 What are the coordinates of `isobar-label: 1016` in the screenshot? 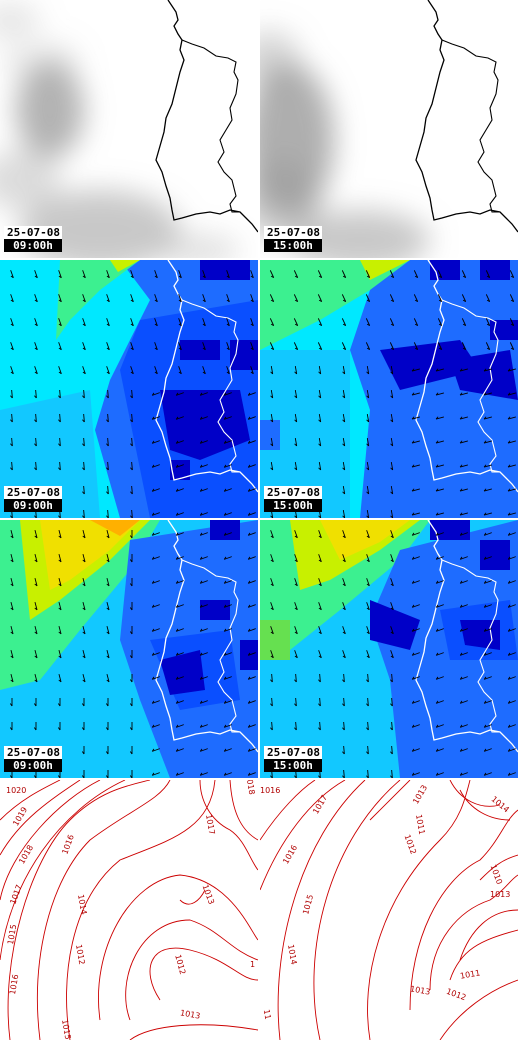 It's located at (270, 790).